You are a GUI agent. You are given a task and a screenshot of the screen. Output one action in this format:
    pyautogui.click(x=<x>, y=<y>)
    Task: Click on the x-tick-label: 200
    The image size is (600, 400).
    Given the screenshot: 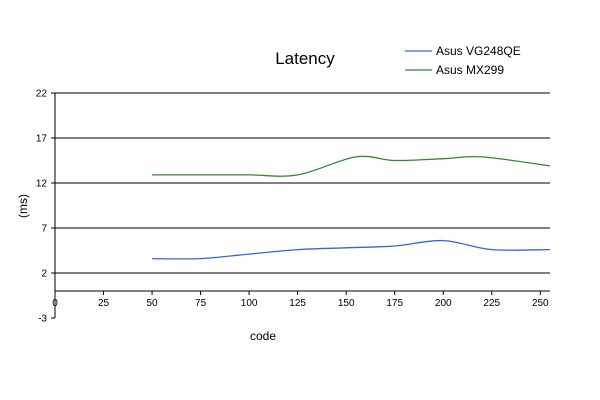 What is the action you would take?
    pyautogui.click(x=443, y=303)
    